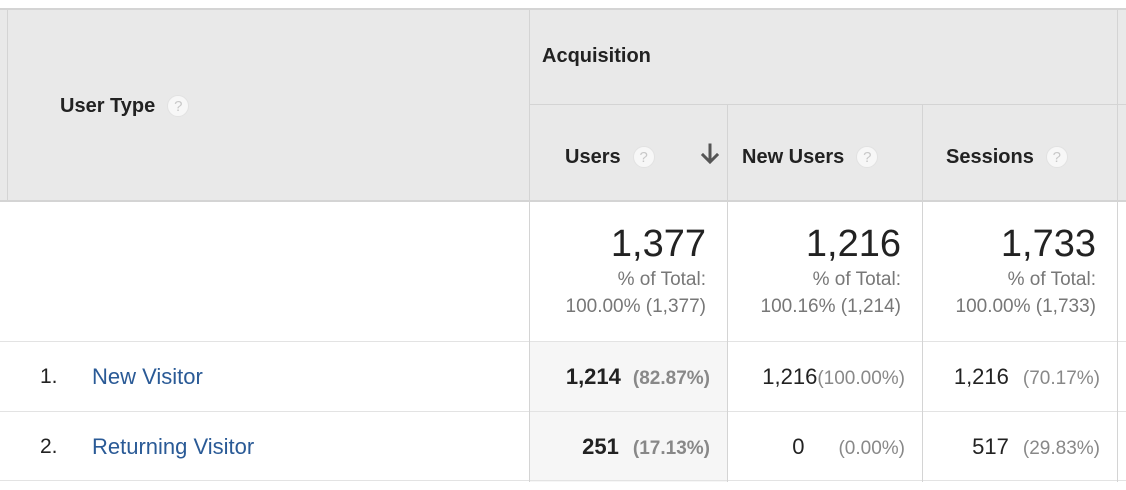 The width and height of the screenshot is (1126, 490). What do you see at coordinates (1061, 378) in the screenshot?
I see `cell-pct: (70.17%)` at bounding box center [1061, 378].